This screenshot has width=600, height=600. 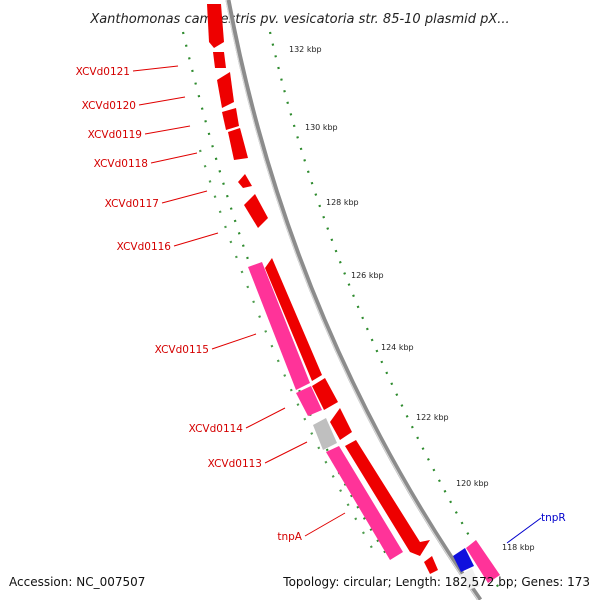 I want to click on label-XCVd0121: XCVd0121, so click(x=103, y=72).